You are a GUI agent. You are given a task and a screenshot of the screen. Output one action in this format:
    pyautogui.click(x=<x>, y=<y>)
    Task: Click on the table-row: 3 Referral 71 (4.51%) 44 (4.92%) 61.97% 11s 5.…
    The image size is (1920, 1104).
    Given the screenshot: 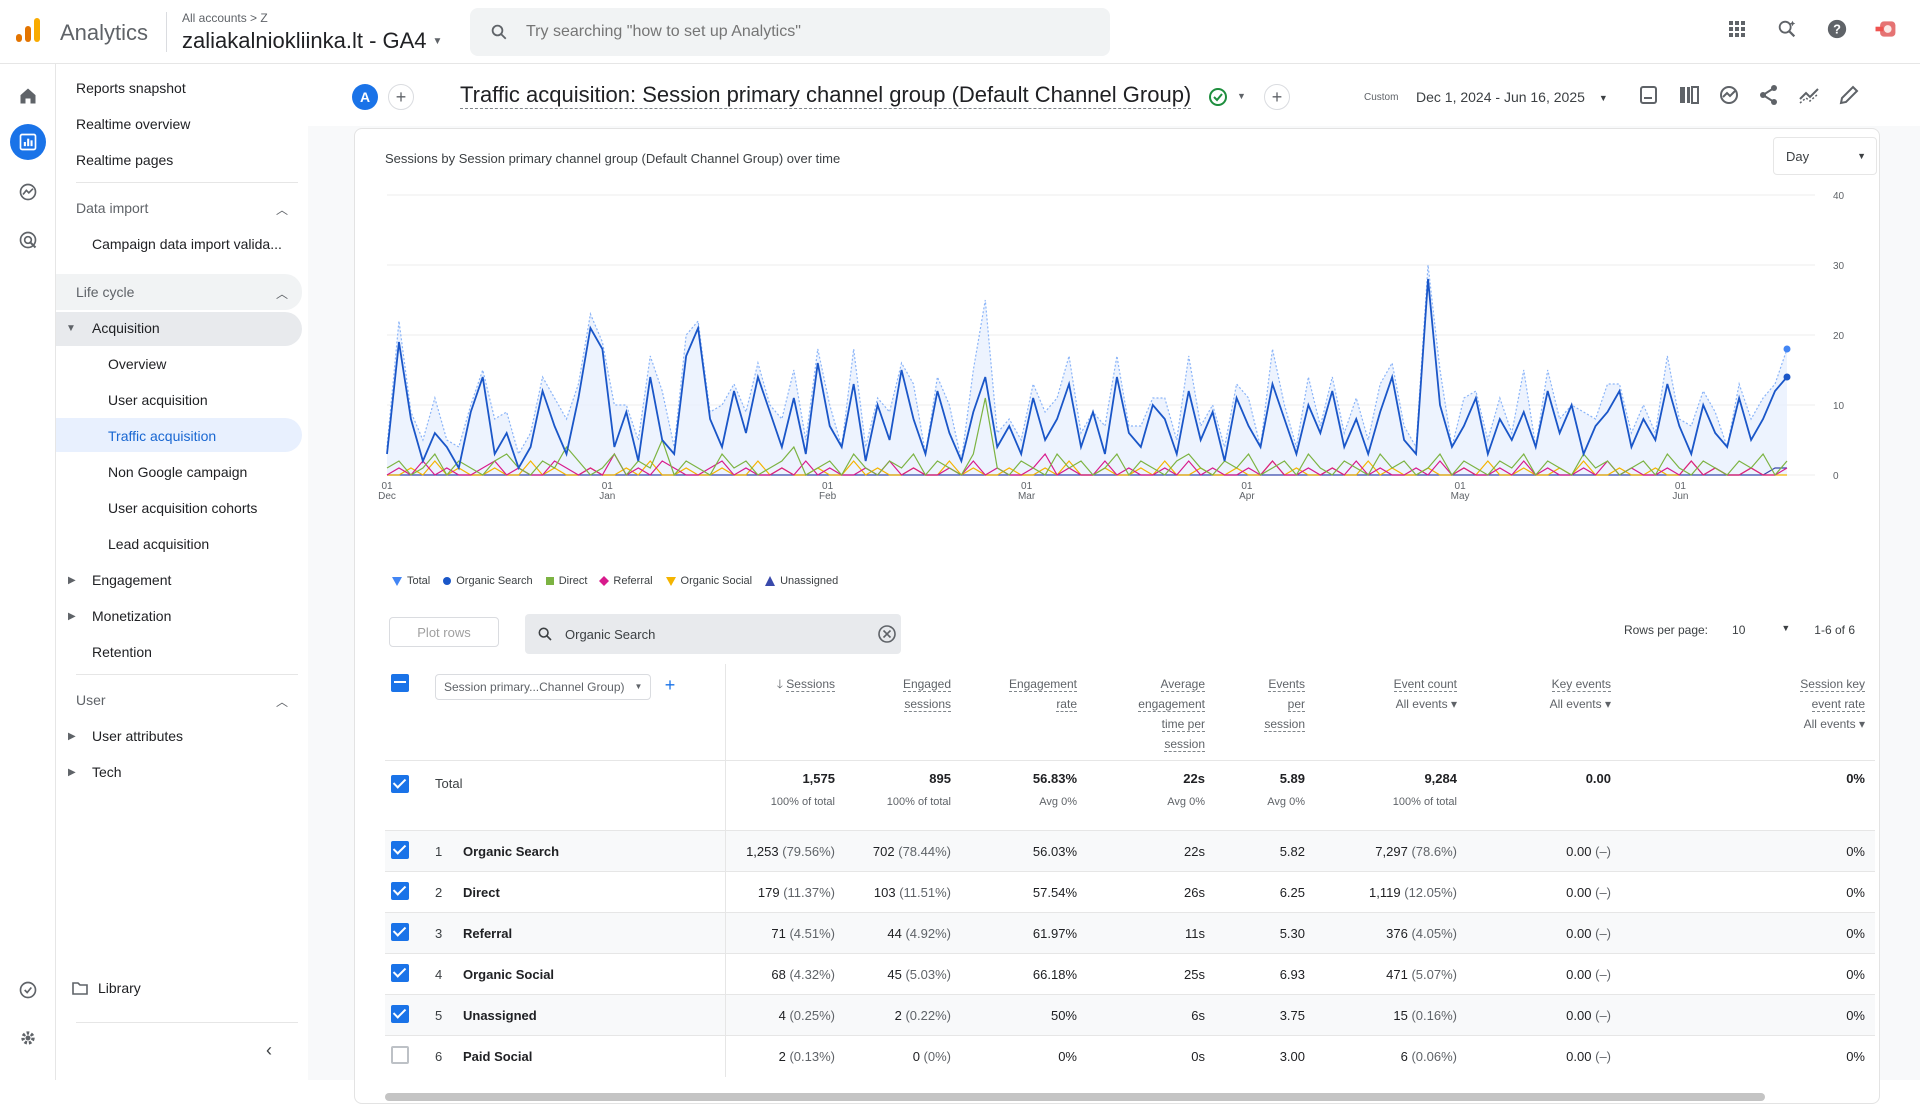 What is the action you would take?
    pyautogui.click(x=1130, y=933)
    